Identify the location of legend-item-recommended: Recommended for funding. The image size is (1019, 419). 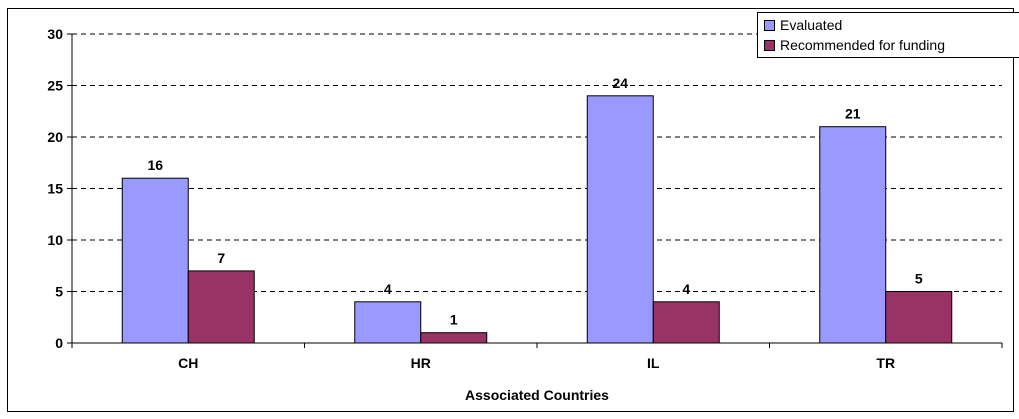
(854, 45).